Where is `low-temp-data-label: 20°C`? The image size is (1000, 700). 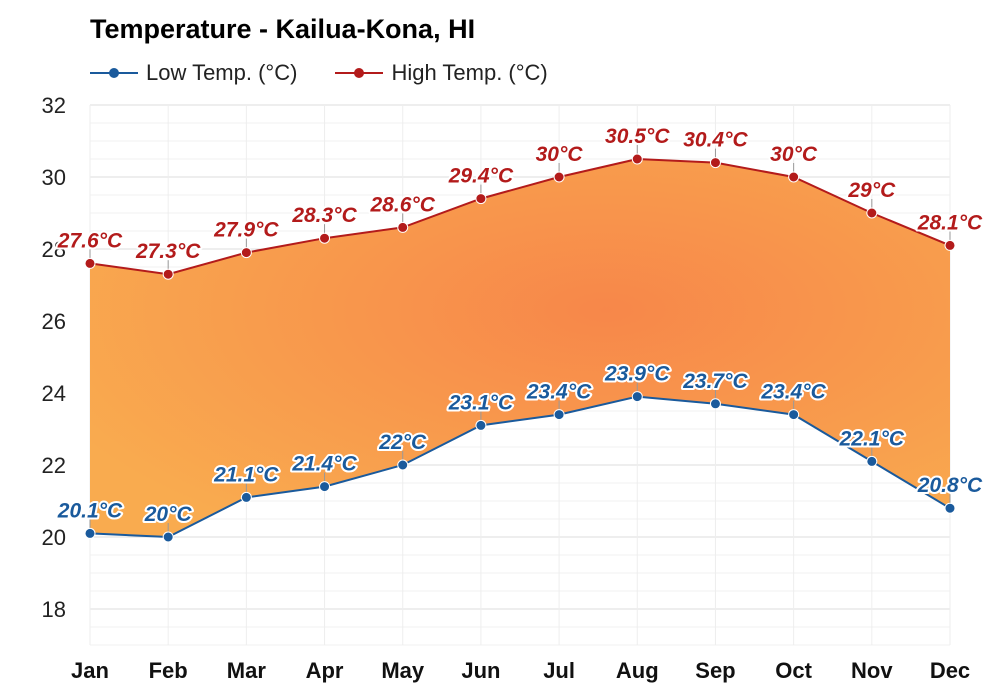 low-temp-data-label: 20°C is located at coordinates (168, 514).